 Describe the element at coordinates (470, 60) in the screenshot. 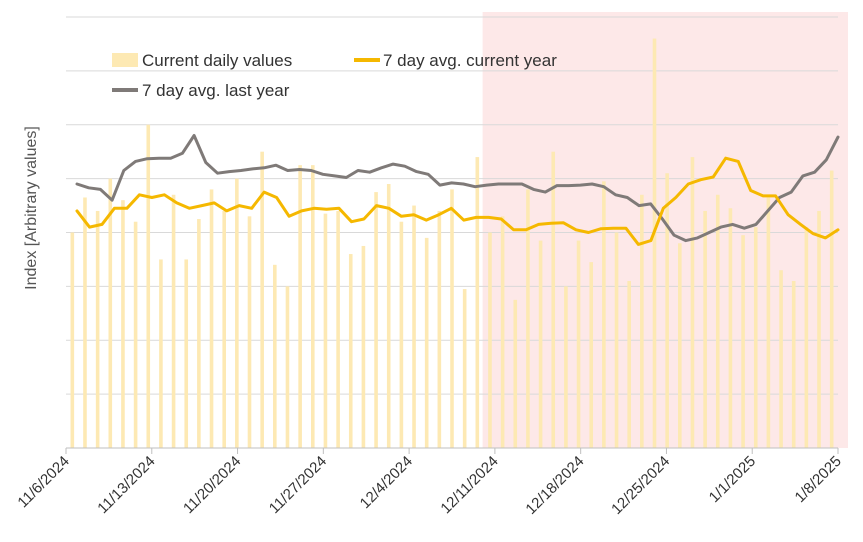

I see `legend-label-avg-current: 7 day avg. current year` at that location.